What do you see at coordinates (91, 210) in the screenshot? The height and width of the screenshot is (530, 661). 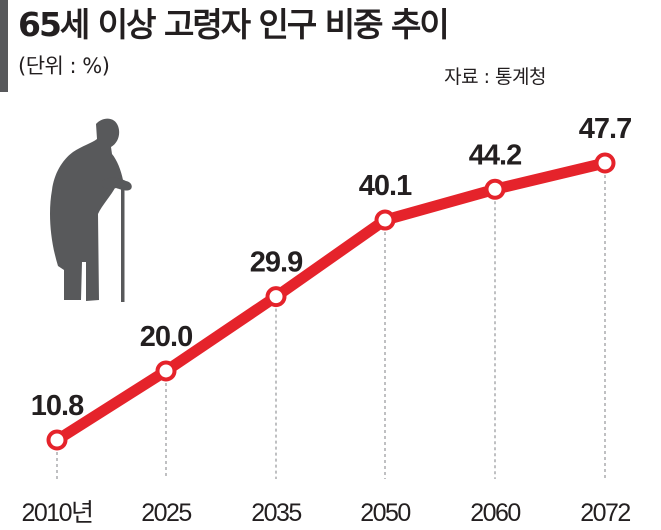 I see `elderly-person-with-cane-icon` at bounding box center [91, 210].